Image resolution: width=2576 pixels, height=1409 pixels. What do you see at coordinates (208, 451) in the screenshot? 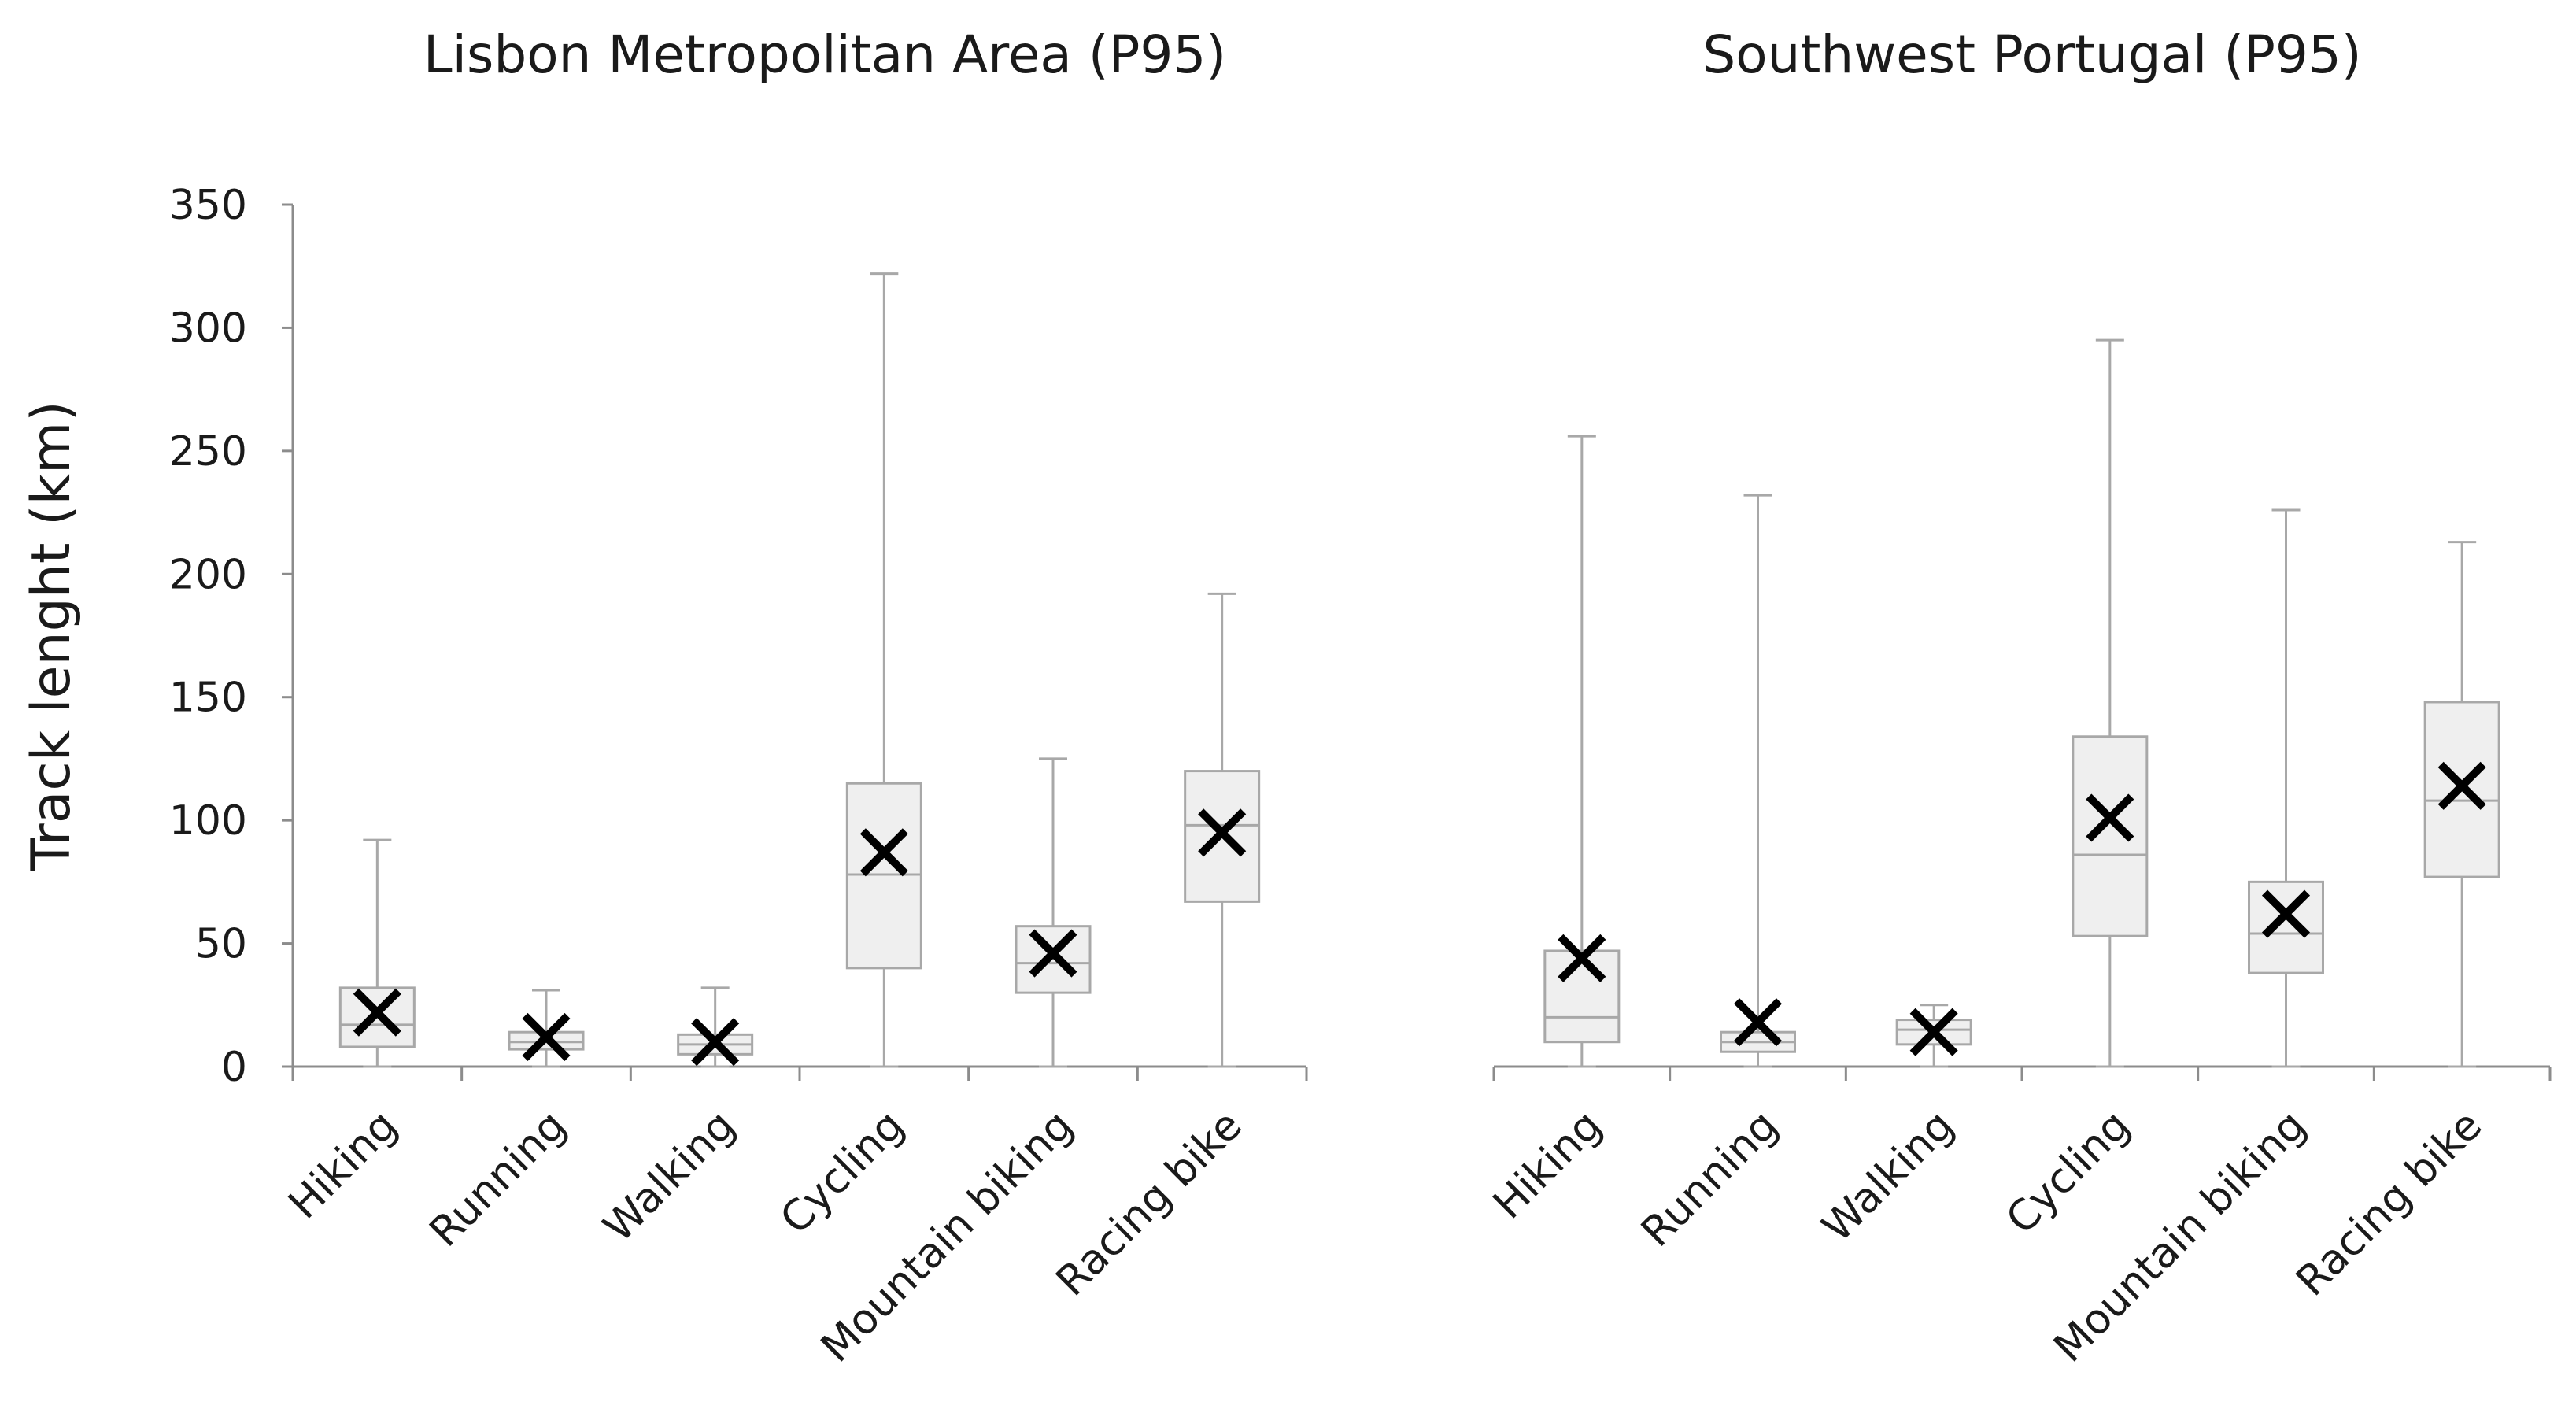
I see `y-tick-label: 250` at bounding box center [208, 451].